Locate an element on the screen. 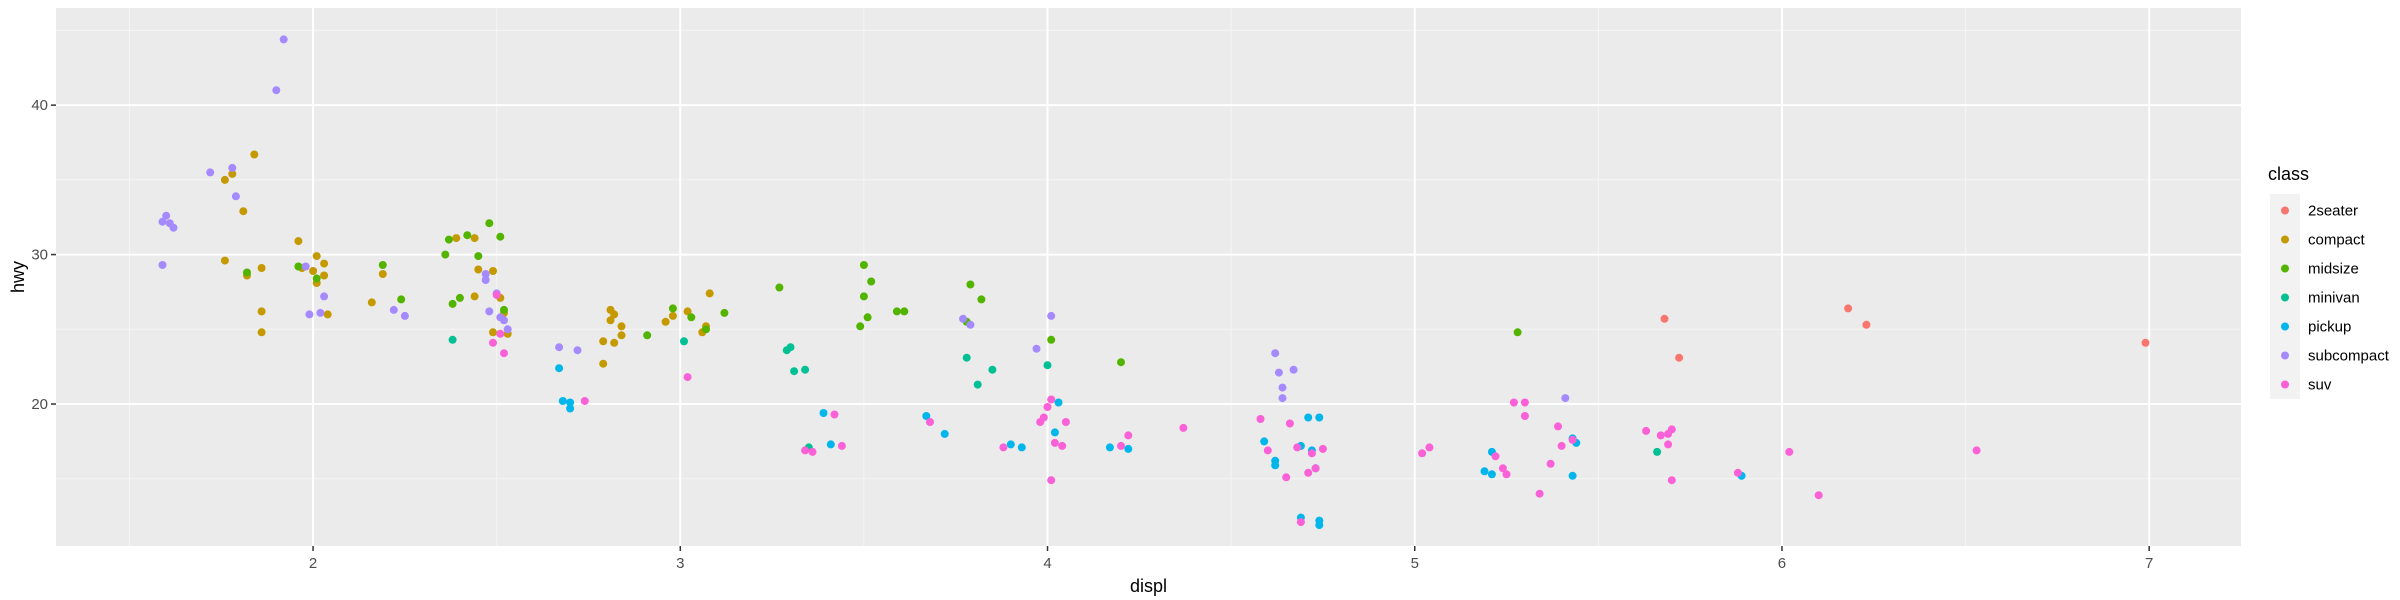 Image resolution: width=2400 pixels, height=600 pixels. legend-key-compact is located at coordinates (2285, 239).